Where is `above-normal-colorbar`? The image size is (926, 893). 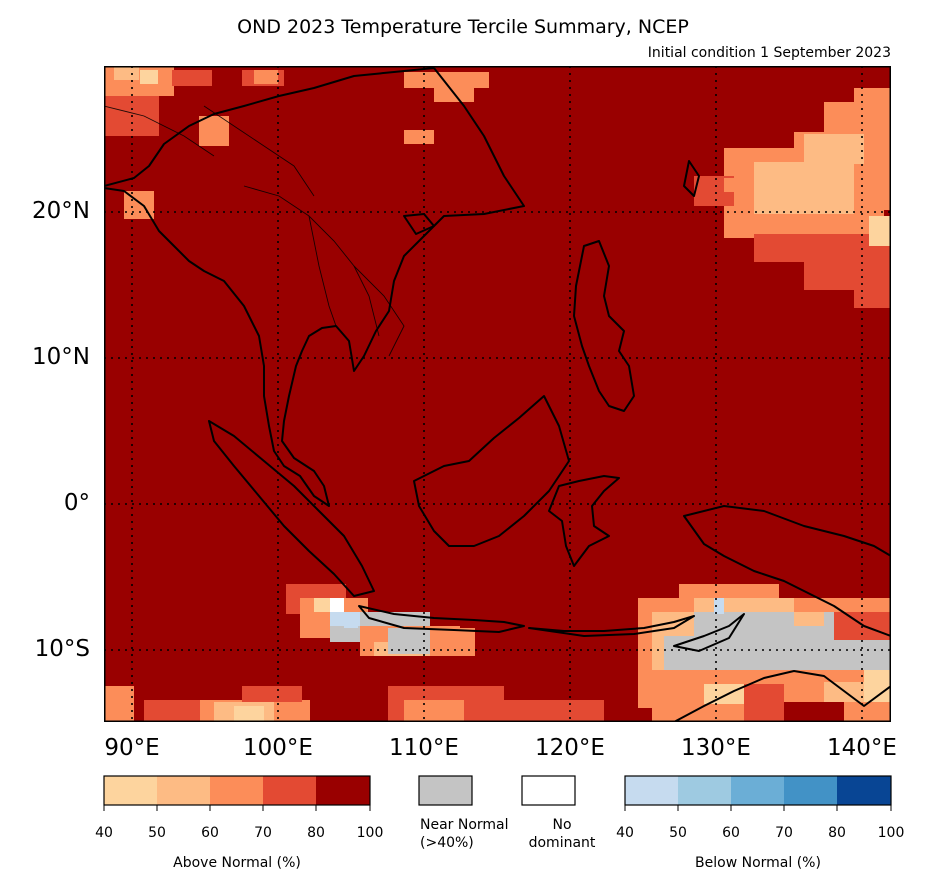
above-normal-colorbar is located at coordinates (237, 793).